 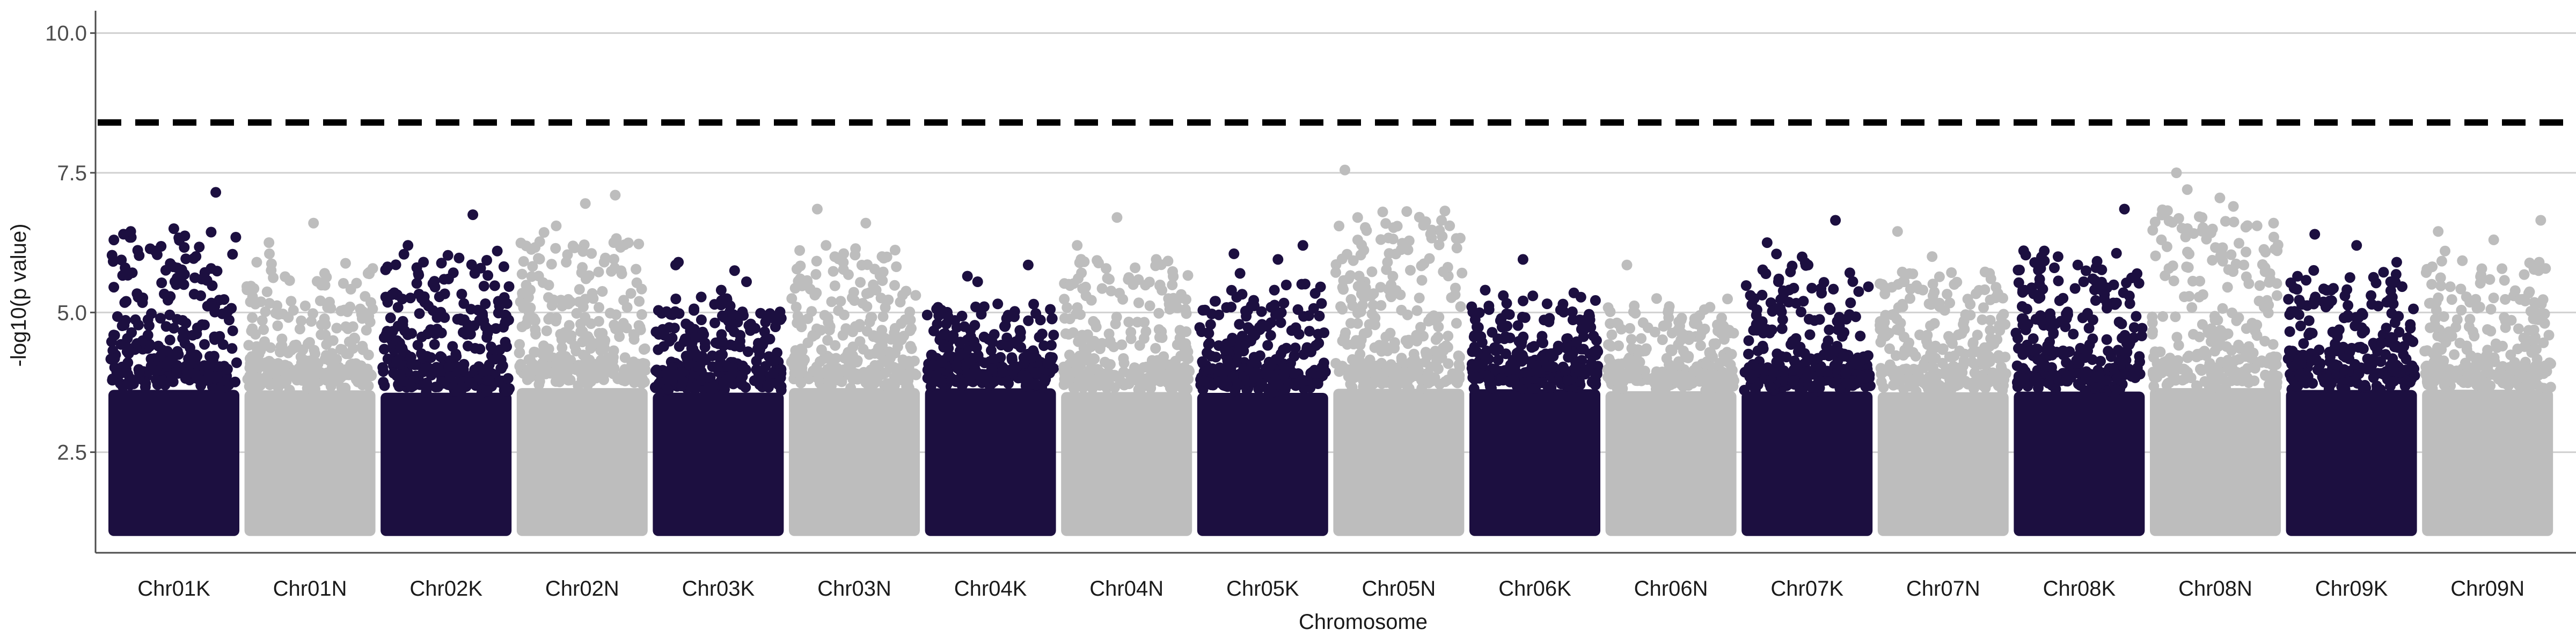 I want to click on dense-points-Chr05K, so click(x=1262, y=464).